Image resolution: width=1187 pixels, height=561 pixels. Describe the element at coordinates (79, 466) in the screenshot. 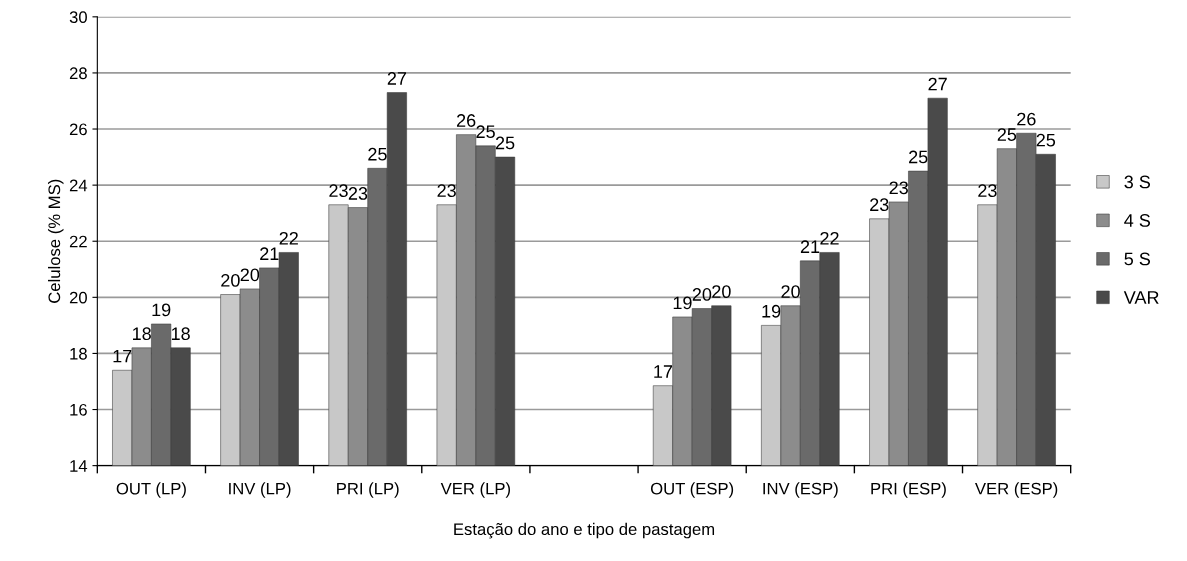

I see `y-tick-label: 14` at that location.